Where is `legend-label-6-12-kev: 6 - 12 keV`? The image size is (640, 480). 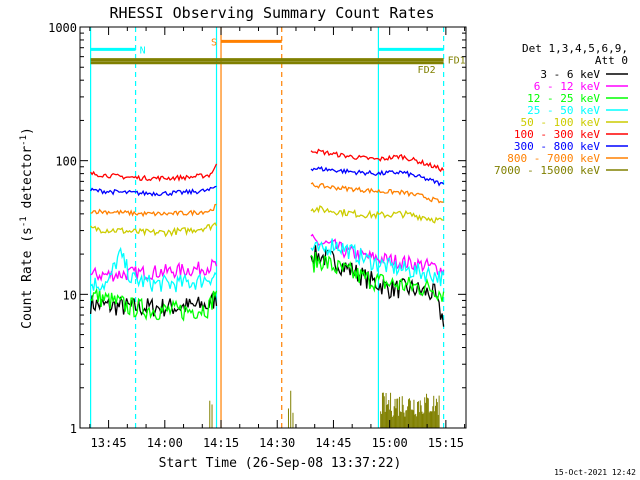
legend-label-6-12-kev: 6 - 12 keV is located at coordinates (567, 86).